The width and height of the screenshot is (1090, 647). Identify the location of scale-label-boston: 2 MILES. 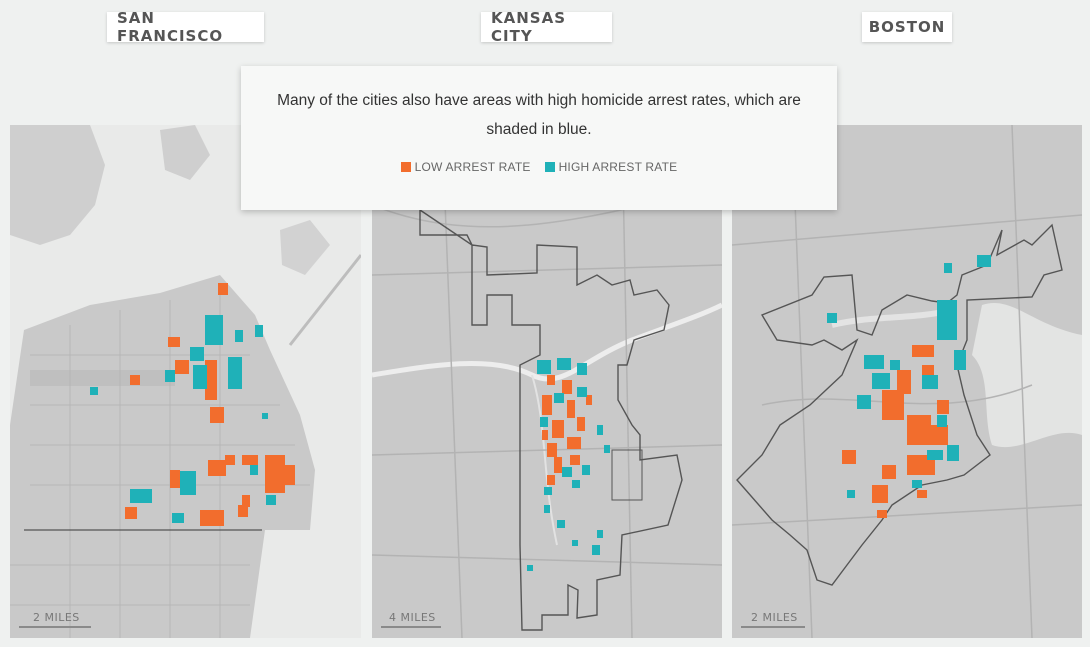
(774, 617).